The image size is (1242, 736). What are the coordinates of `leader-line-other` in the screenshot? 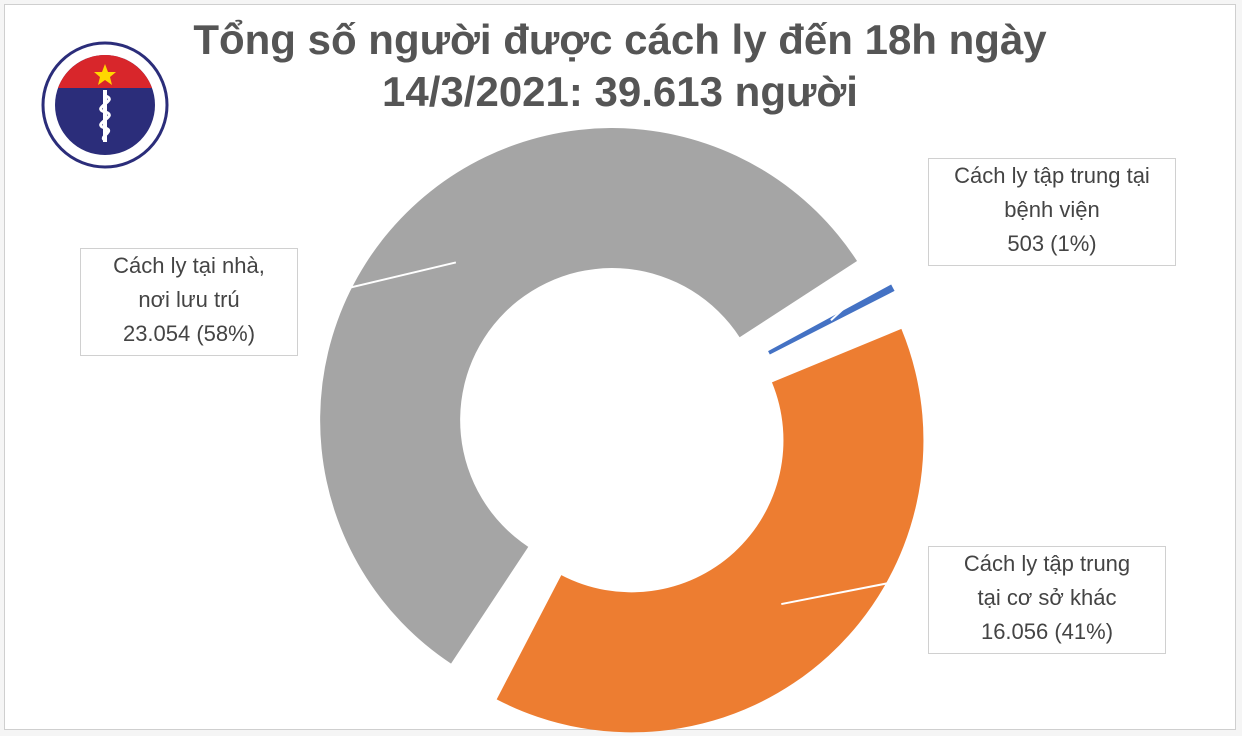 It's located at (856, 590).